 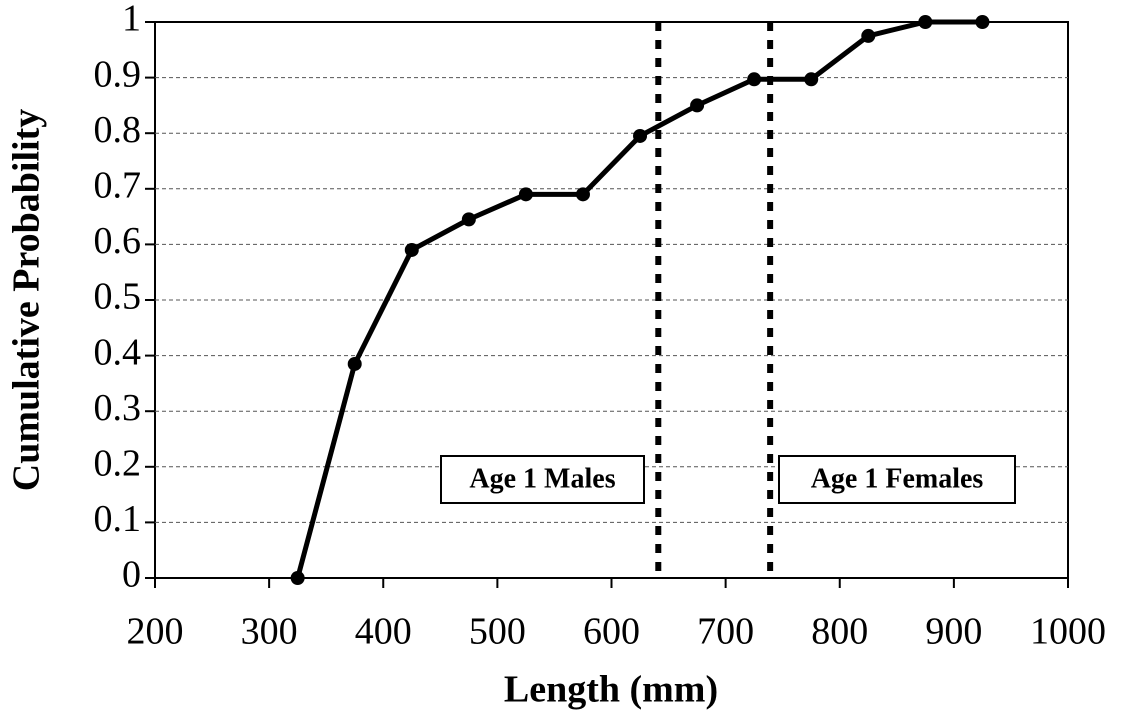 I want to click on y-tick-label: 0.8, so click(x=118, y=130).